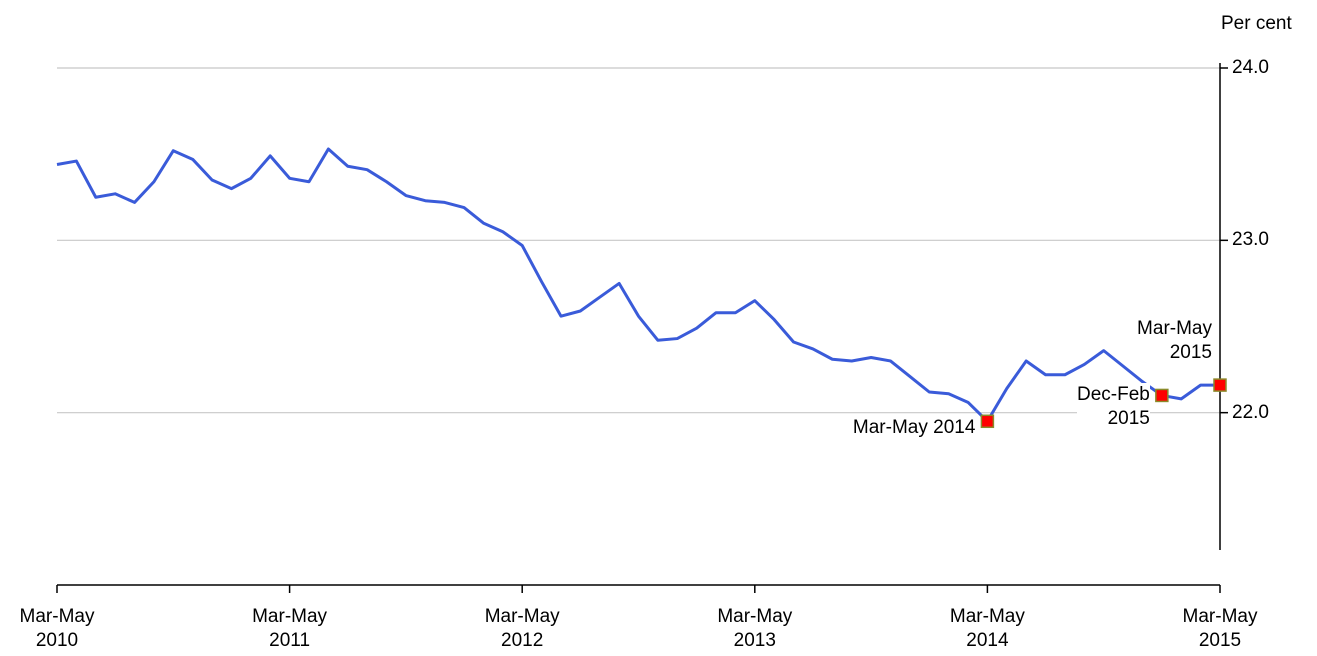  Describe the element at coordinates (522, 628) in the screenshot. I see `x-tick-label: Mar-May 2012` at that location.